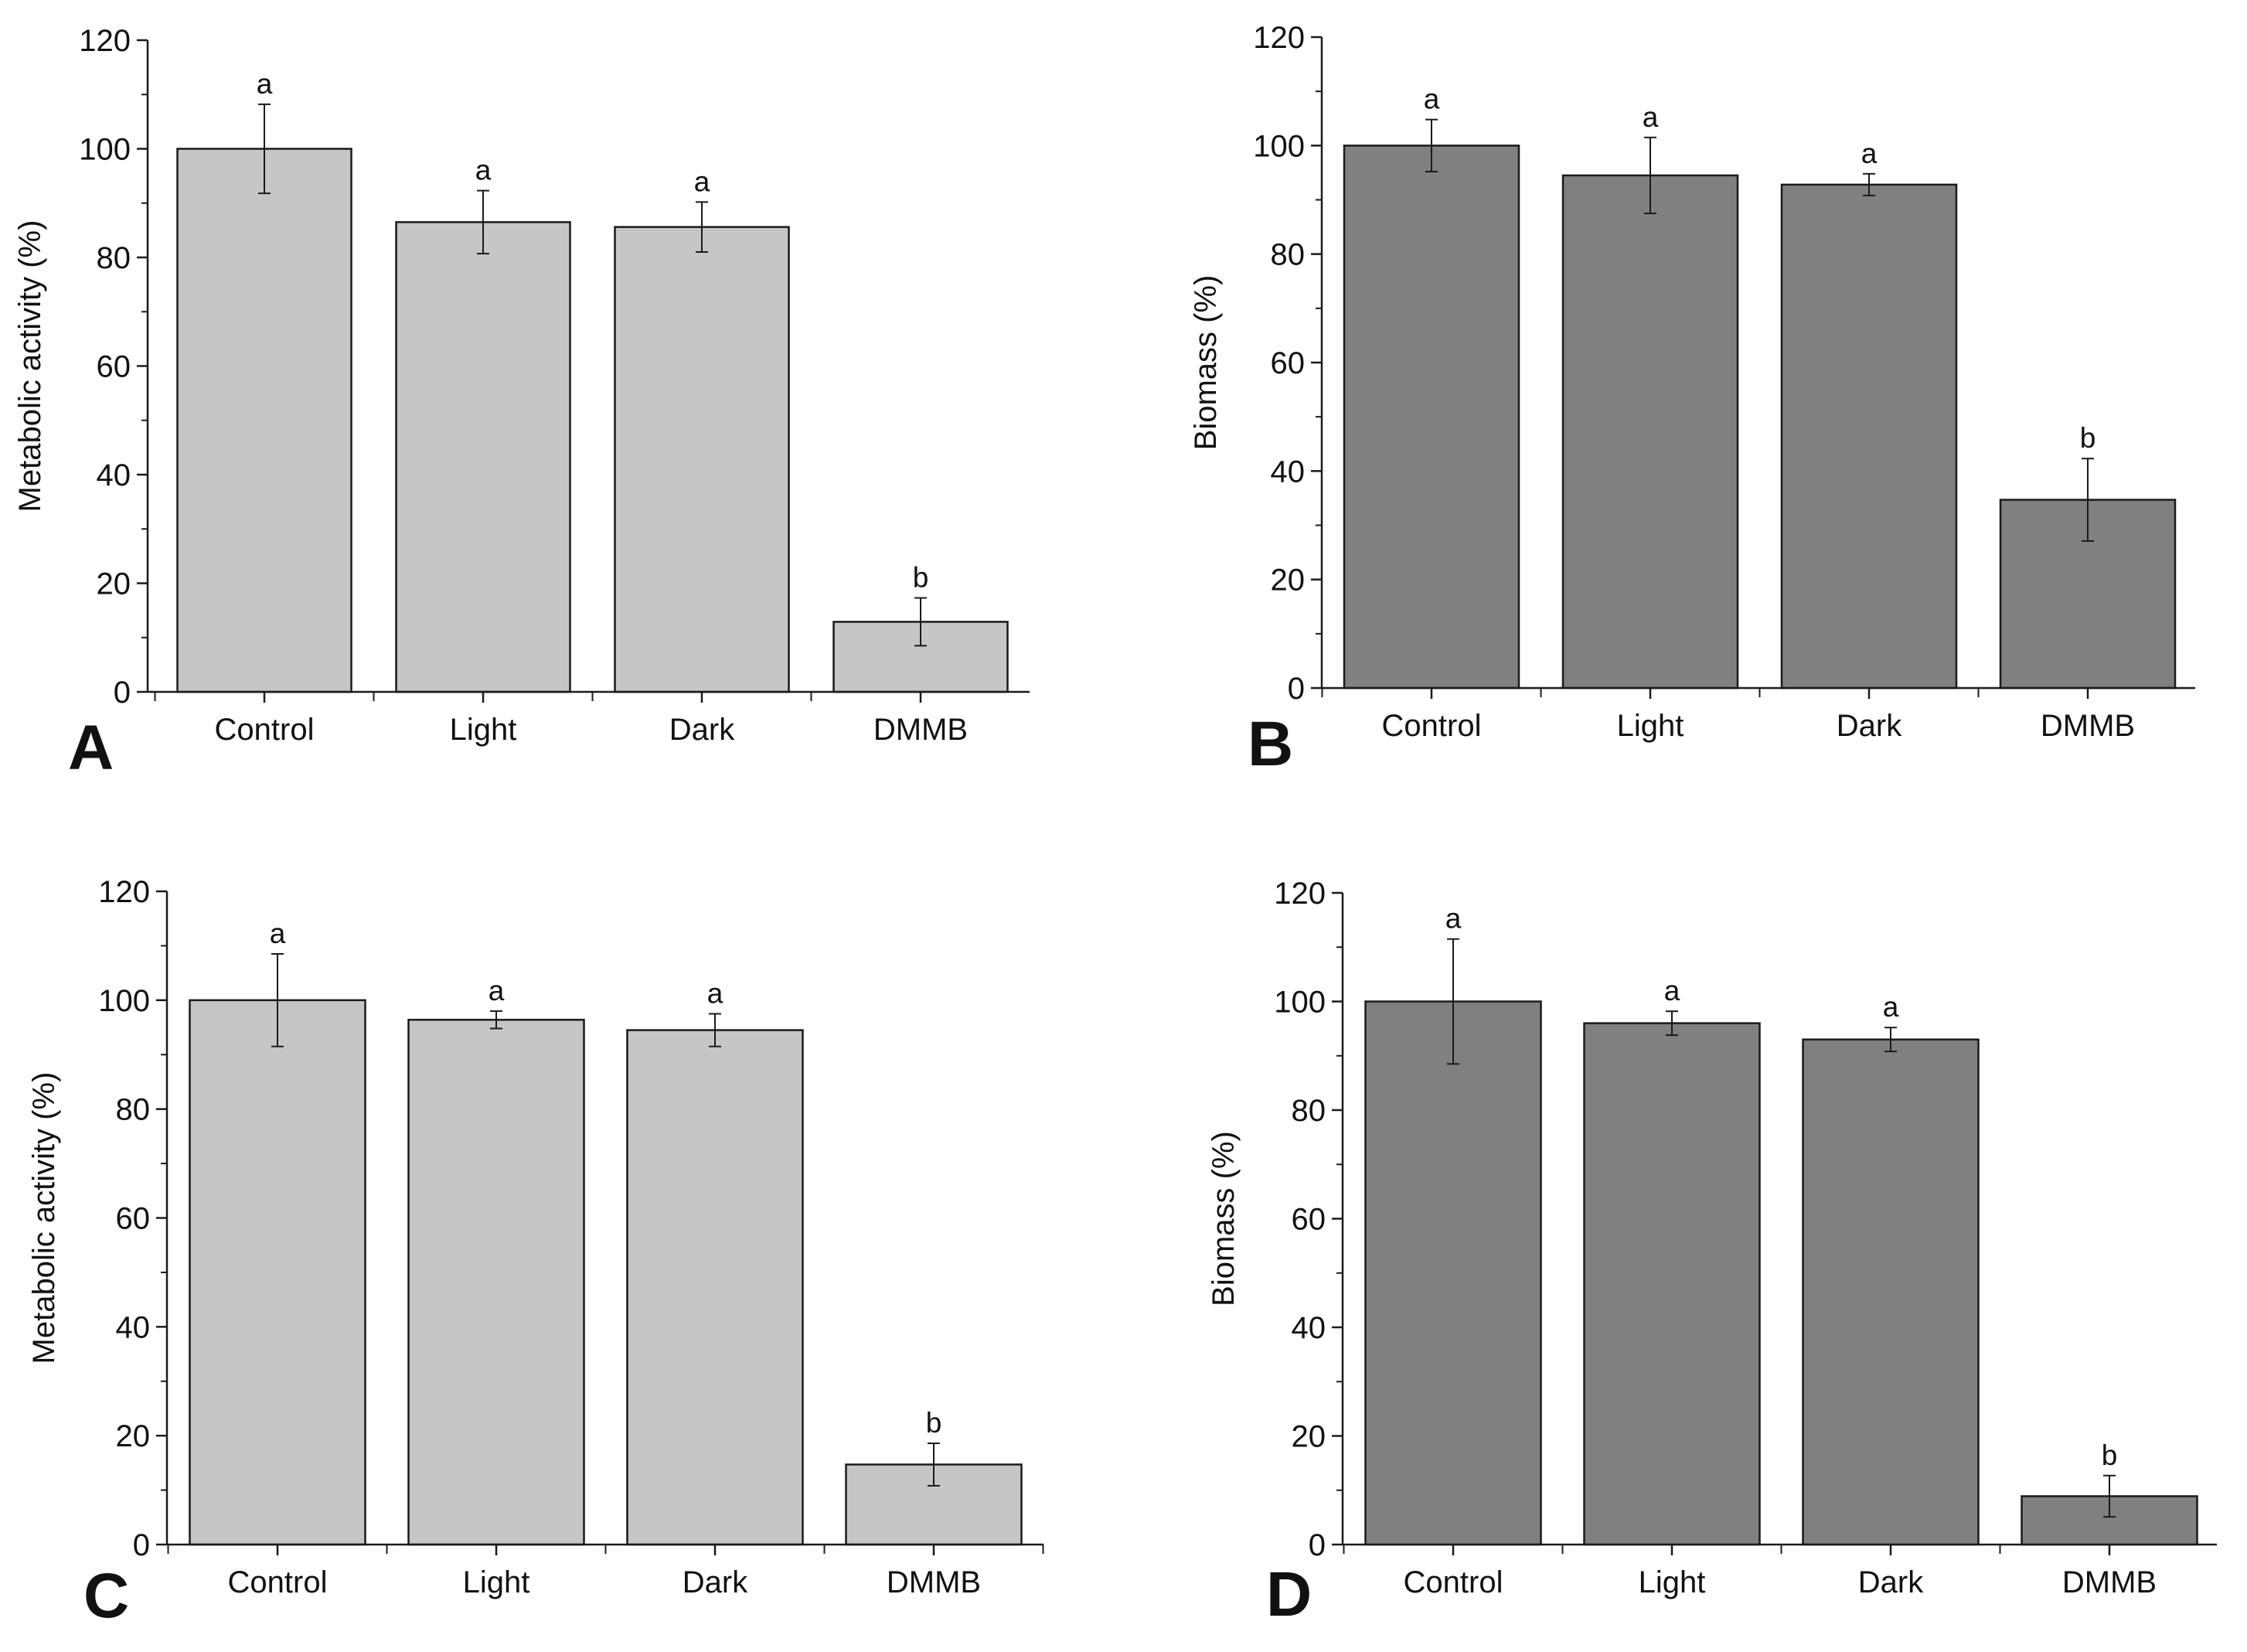 The image size is (2247, 1652). What do you see at coordinates (1289, 1594) in the screenshot?
I see `panel-letter-d: D` at bounding box center [1289, 1594].